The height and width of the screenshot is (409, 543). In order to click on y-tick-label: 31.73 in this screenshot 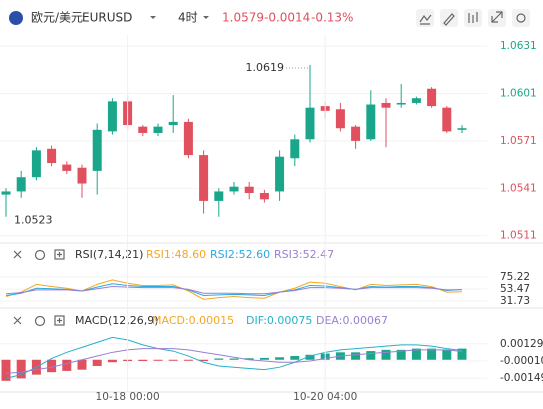, I will do `click(515, 301)`.